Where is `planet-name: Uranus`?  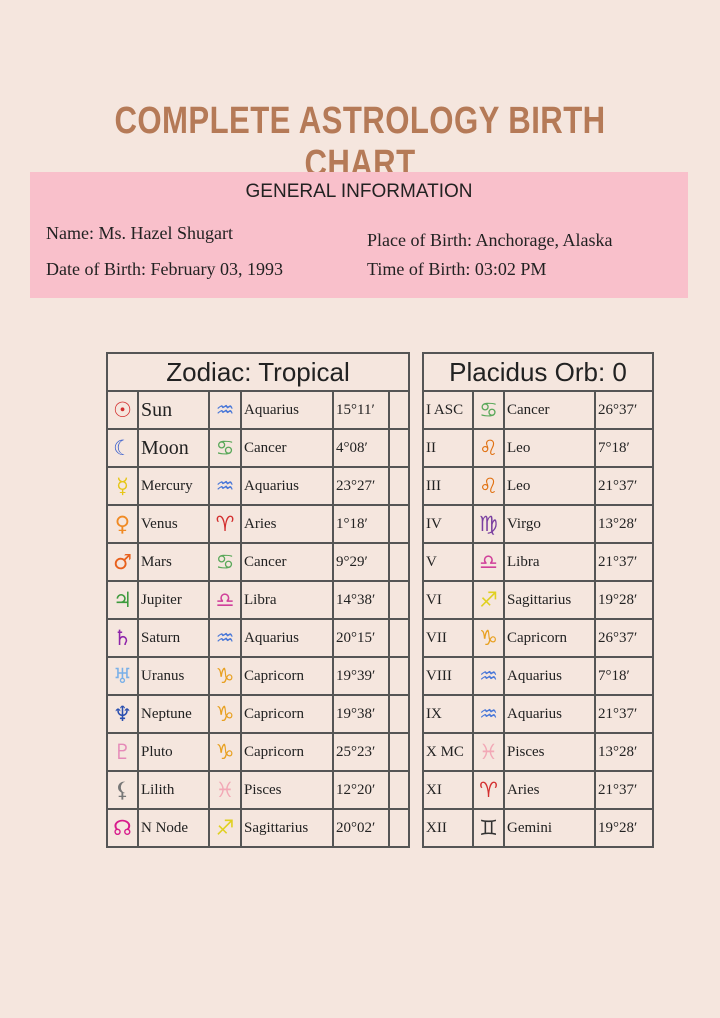
planet-name: Uranus is located at coordinates (173, 676).